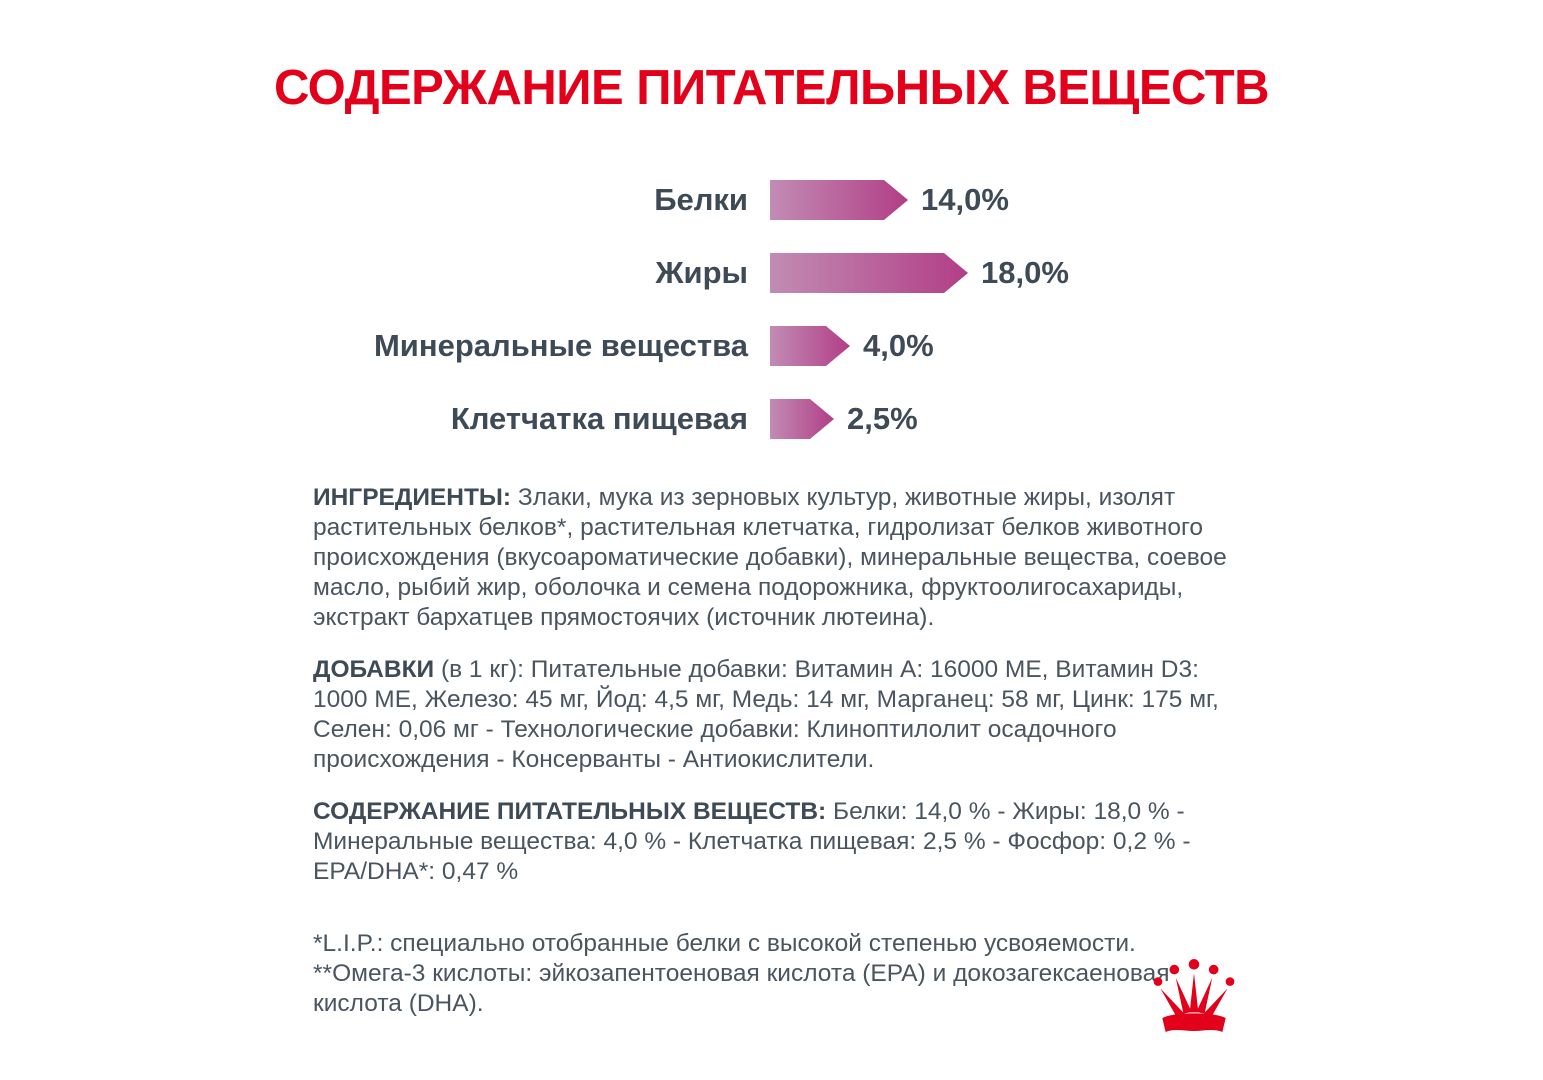  What do you see at coordinates (882, 418) in the screenshot?
I see `chart-value-label: 2,5%` at bounding box center [882, 418].